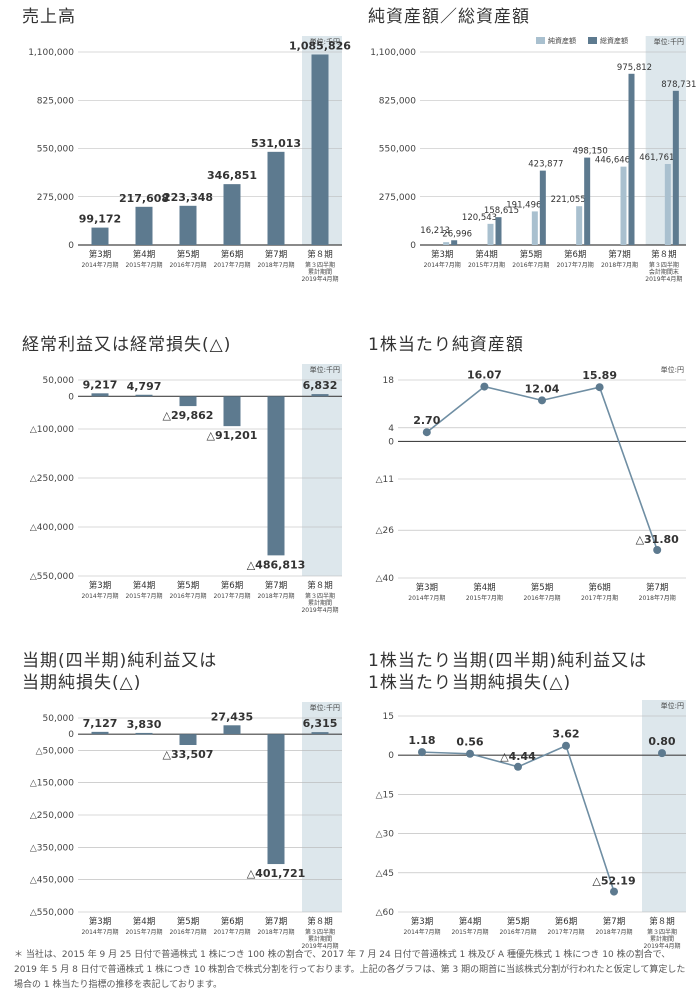  I want to click on chart-title: 売上高, so click(49, 17).